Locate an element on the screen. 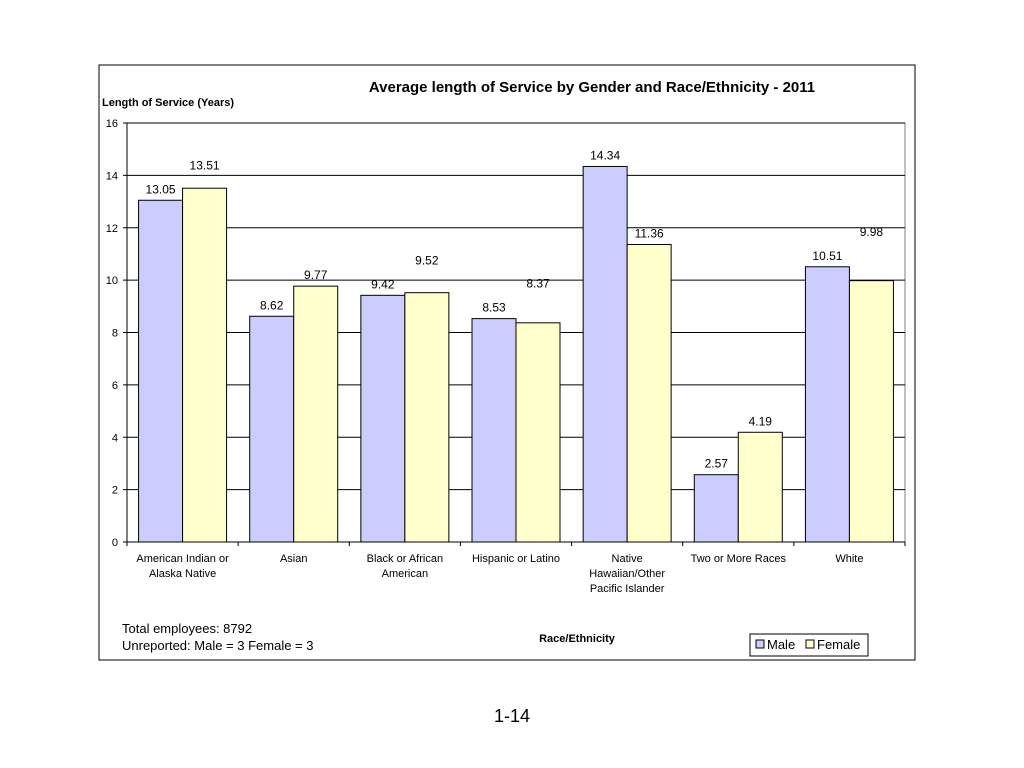 This screenshot has height=768, width=1024. y-tick-label: 0 is located at coordinates (115, 543).